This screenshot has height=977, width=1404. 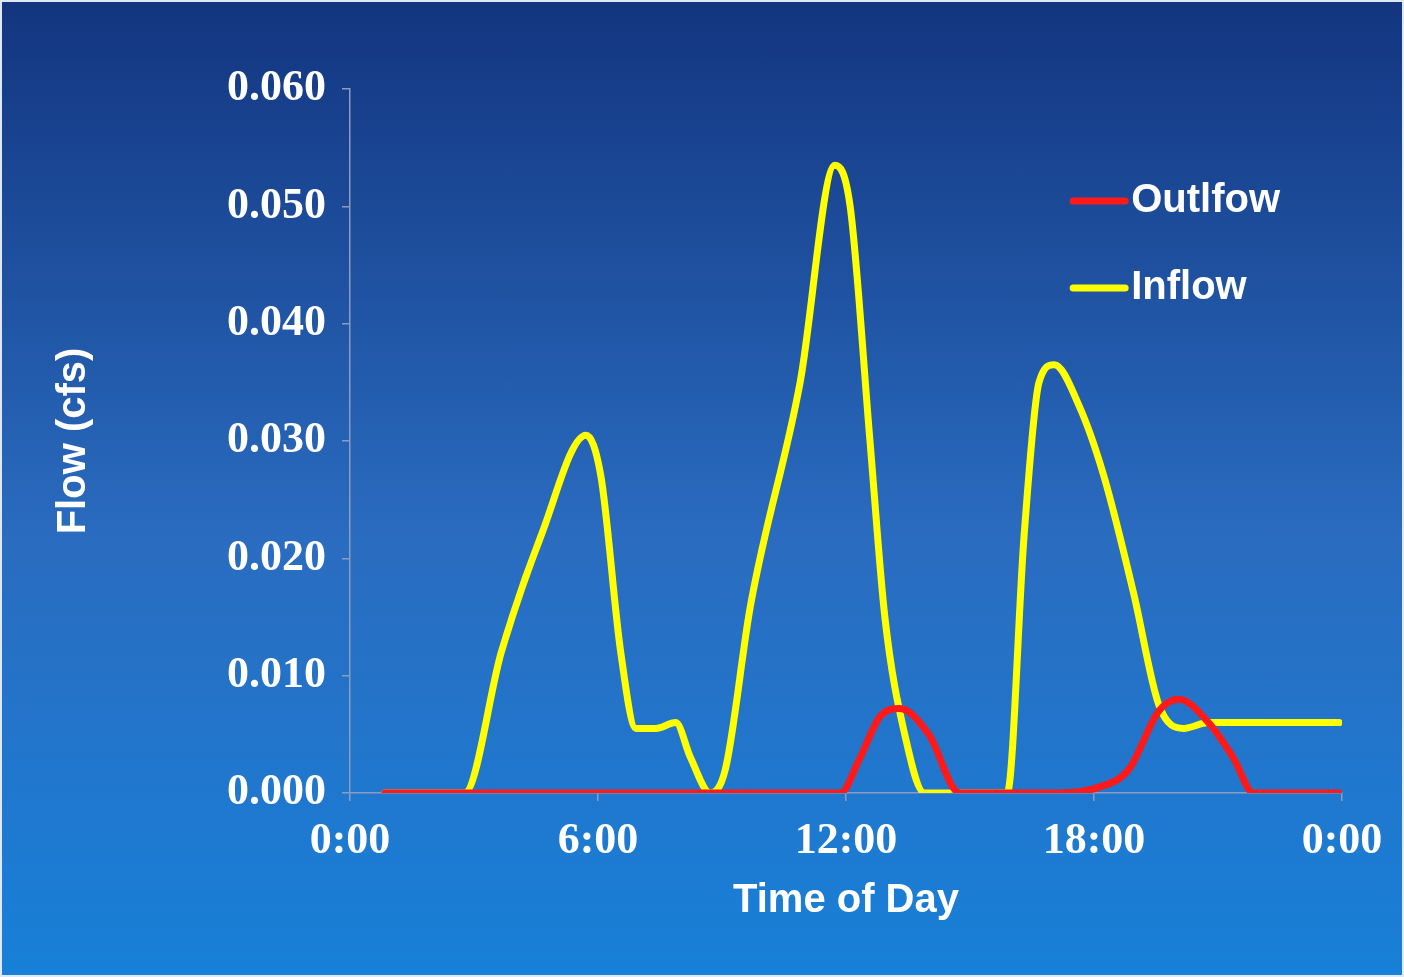 I want to click on legend-label: Inflow, so click(x=1189, y=285).